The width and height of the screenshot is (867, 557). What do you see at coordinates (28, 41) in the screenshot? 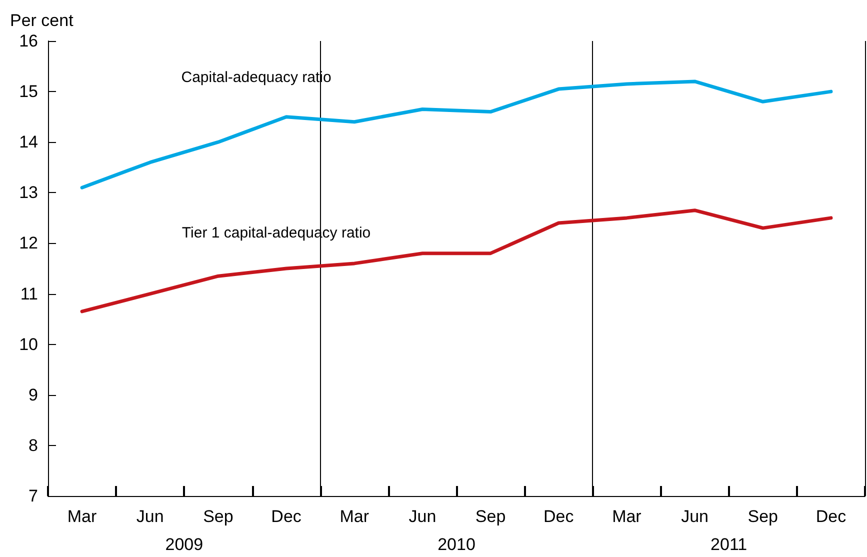
I see `y-tick-label: 16` at bounding box center [28, 41].